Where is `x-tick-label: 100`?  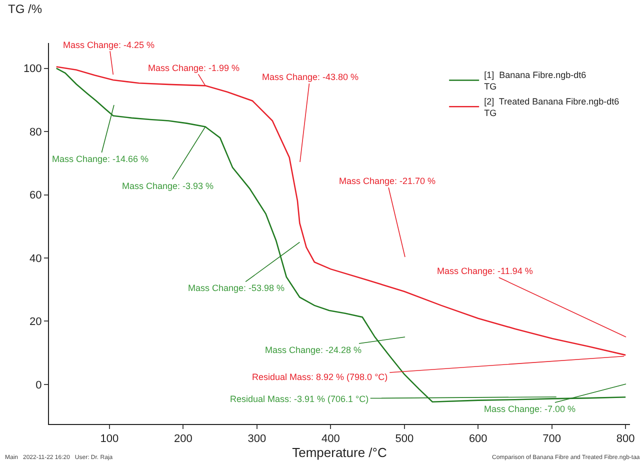 x-tick-label: 100 is located at coordinates (109, 439).